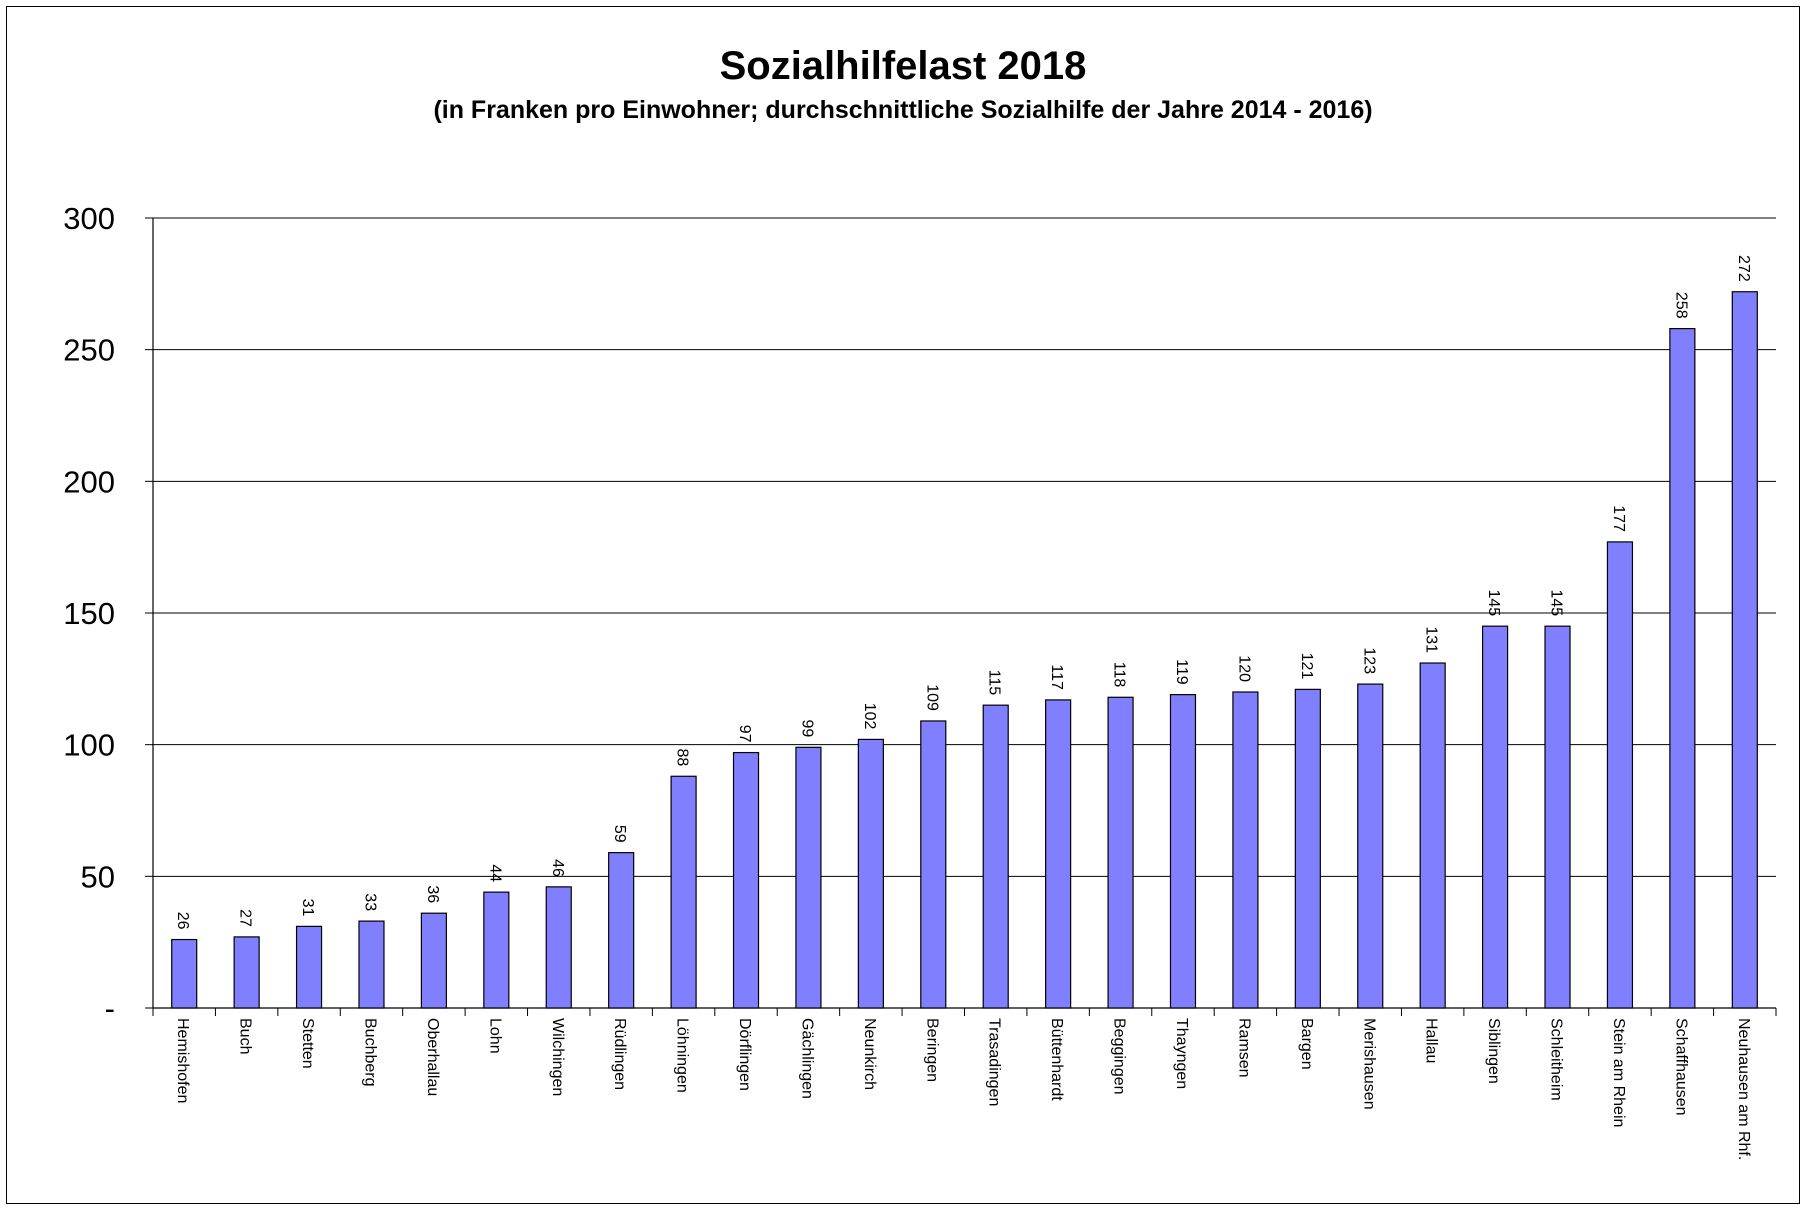 This screenshot has height=1210, width=1806. Describe the element at coordinates (1431, 1040) in the screenshot. I see `x-tick-label: Hallau` at that location.